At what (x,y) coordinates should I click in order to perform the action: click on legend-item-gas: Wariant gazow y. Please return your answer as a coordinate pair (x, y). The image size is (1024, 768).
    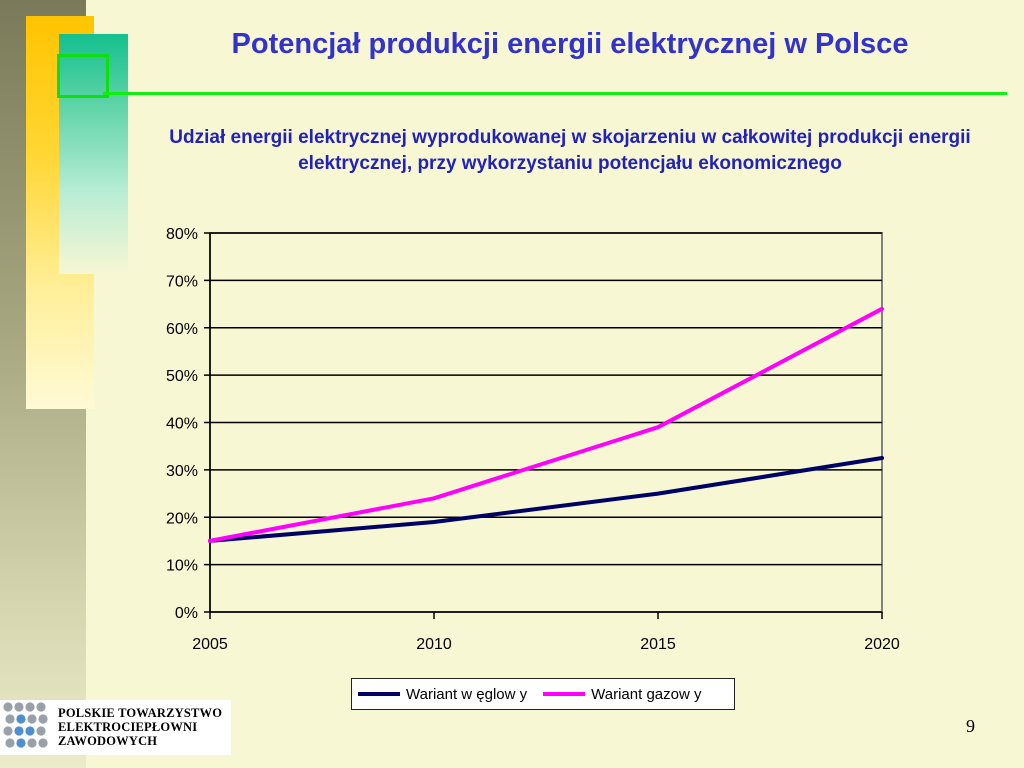
    Looking at the image, I should click on (622, 694).